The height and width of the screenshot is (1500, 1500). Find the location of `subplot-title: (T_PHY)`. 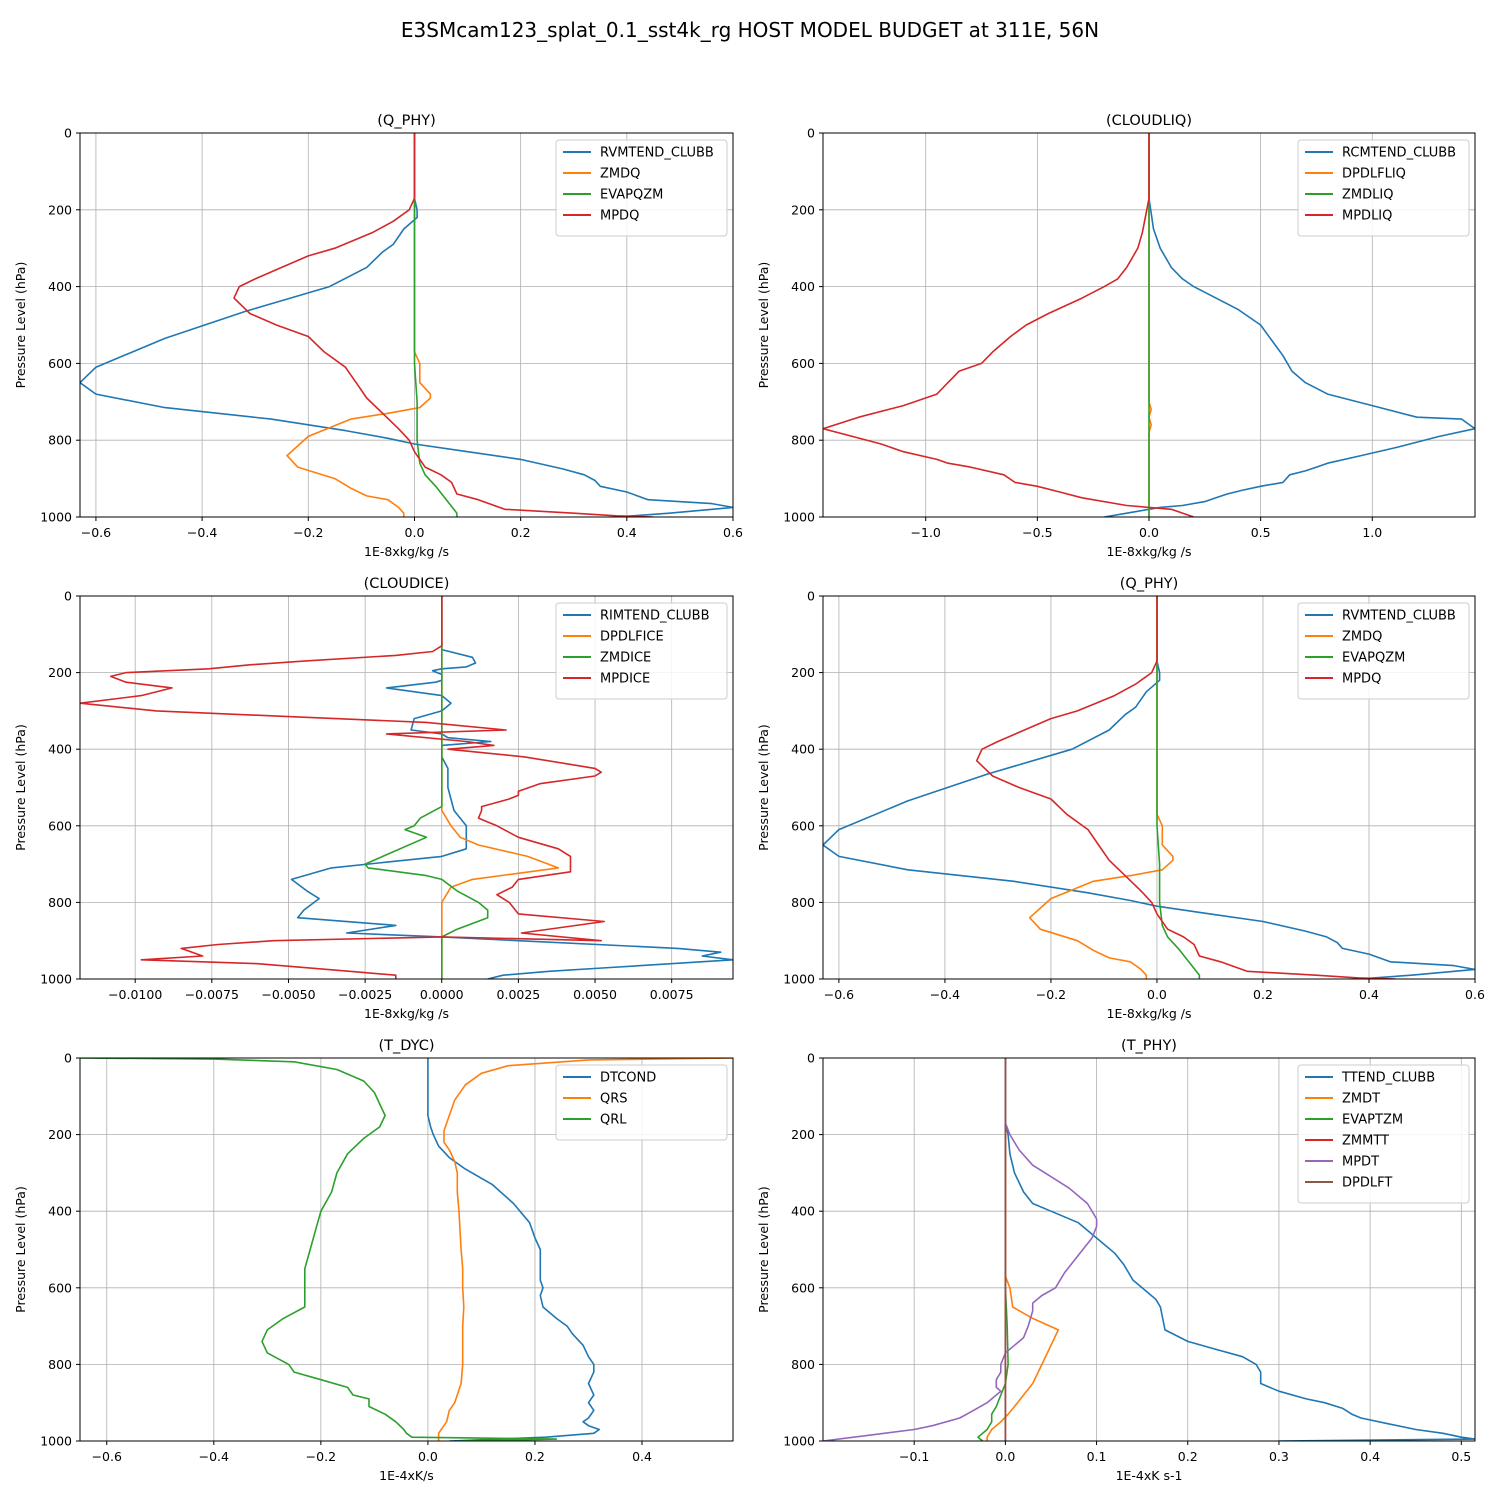

subplot-title: (T_PHY) is located at coordinates (1149, 1046).